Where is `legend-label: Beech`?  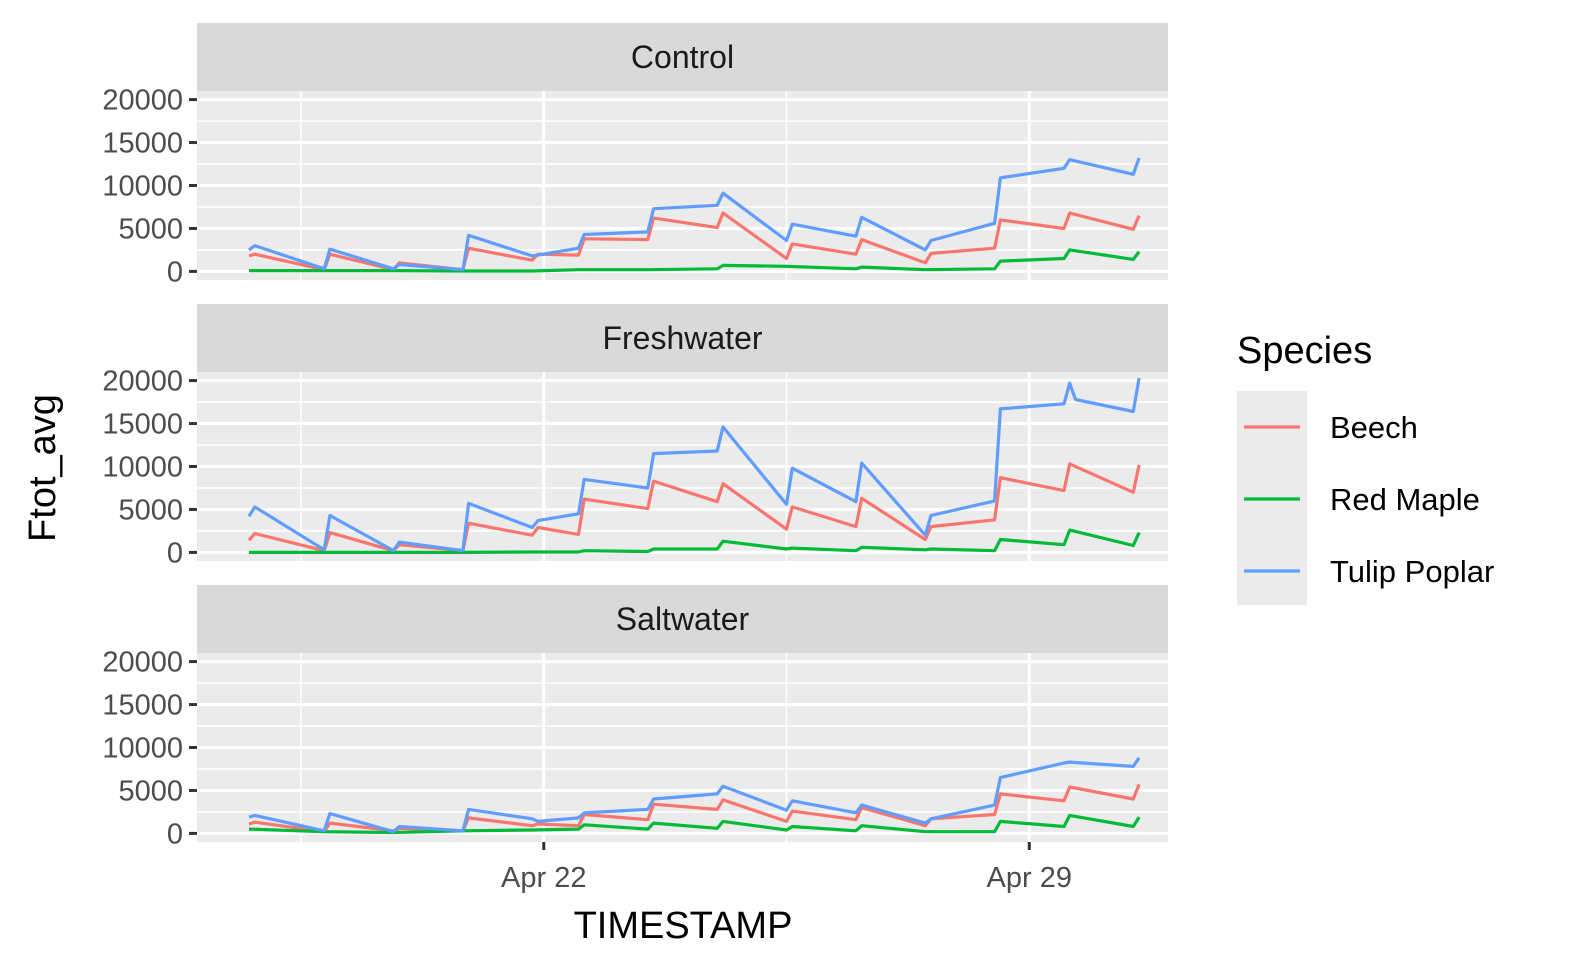 legend-label: Beech is located at coordinates (1374, 427).